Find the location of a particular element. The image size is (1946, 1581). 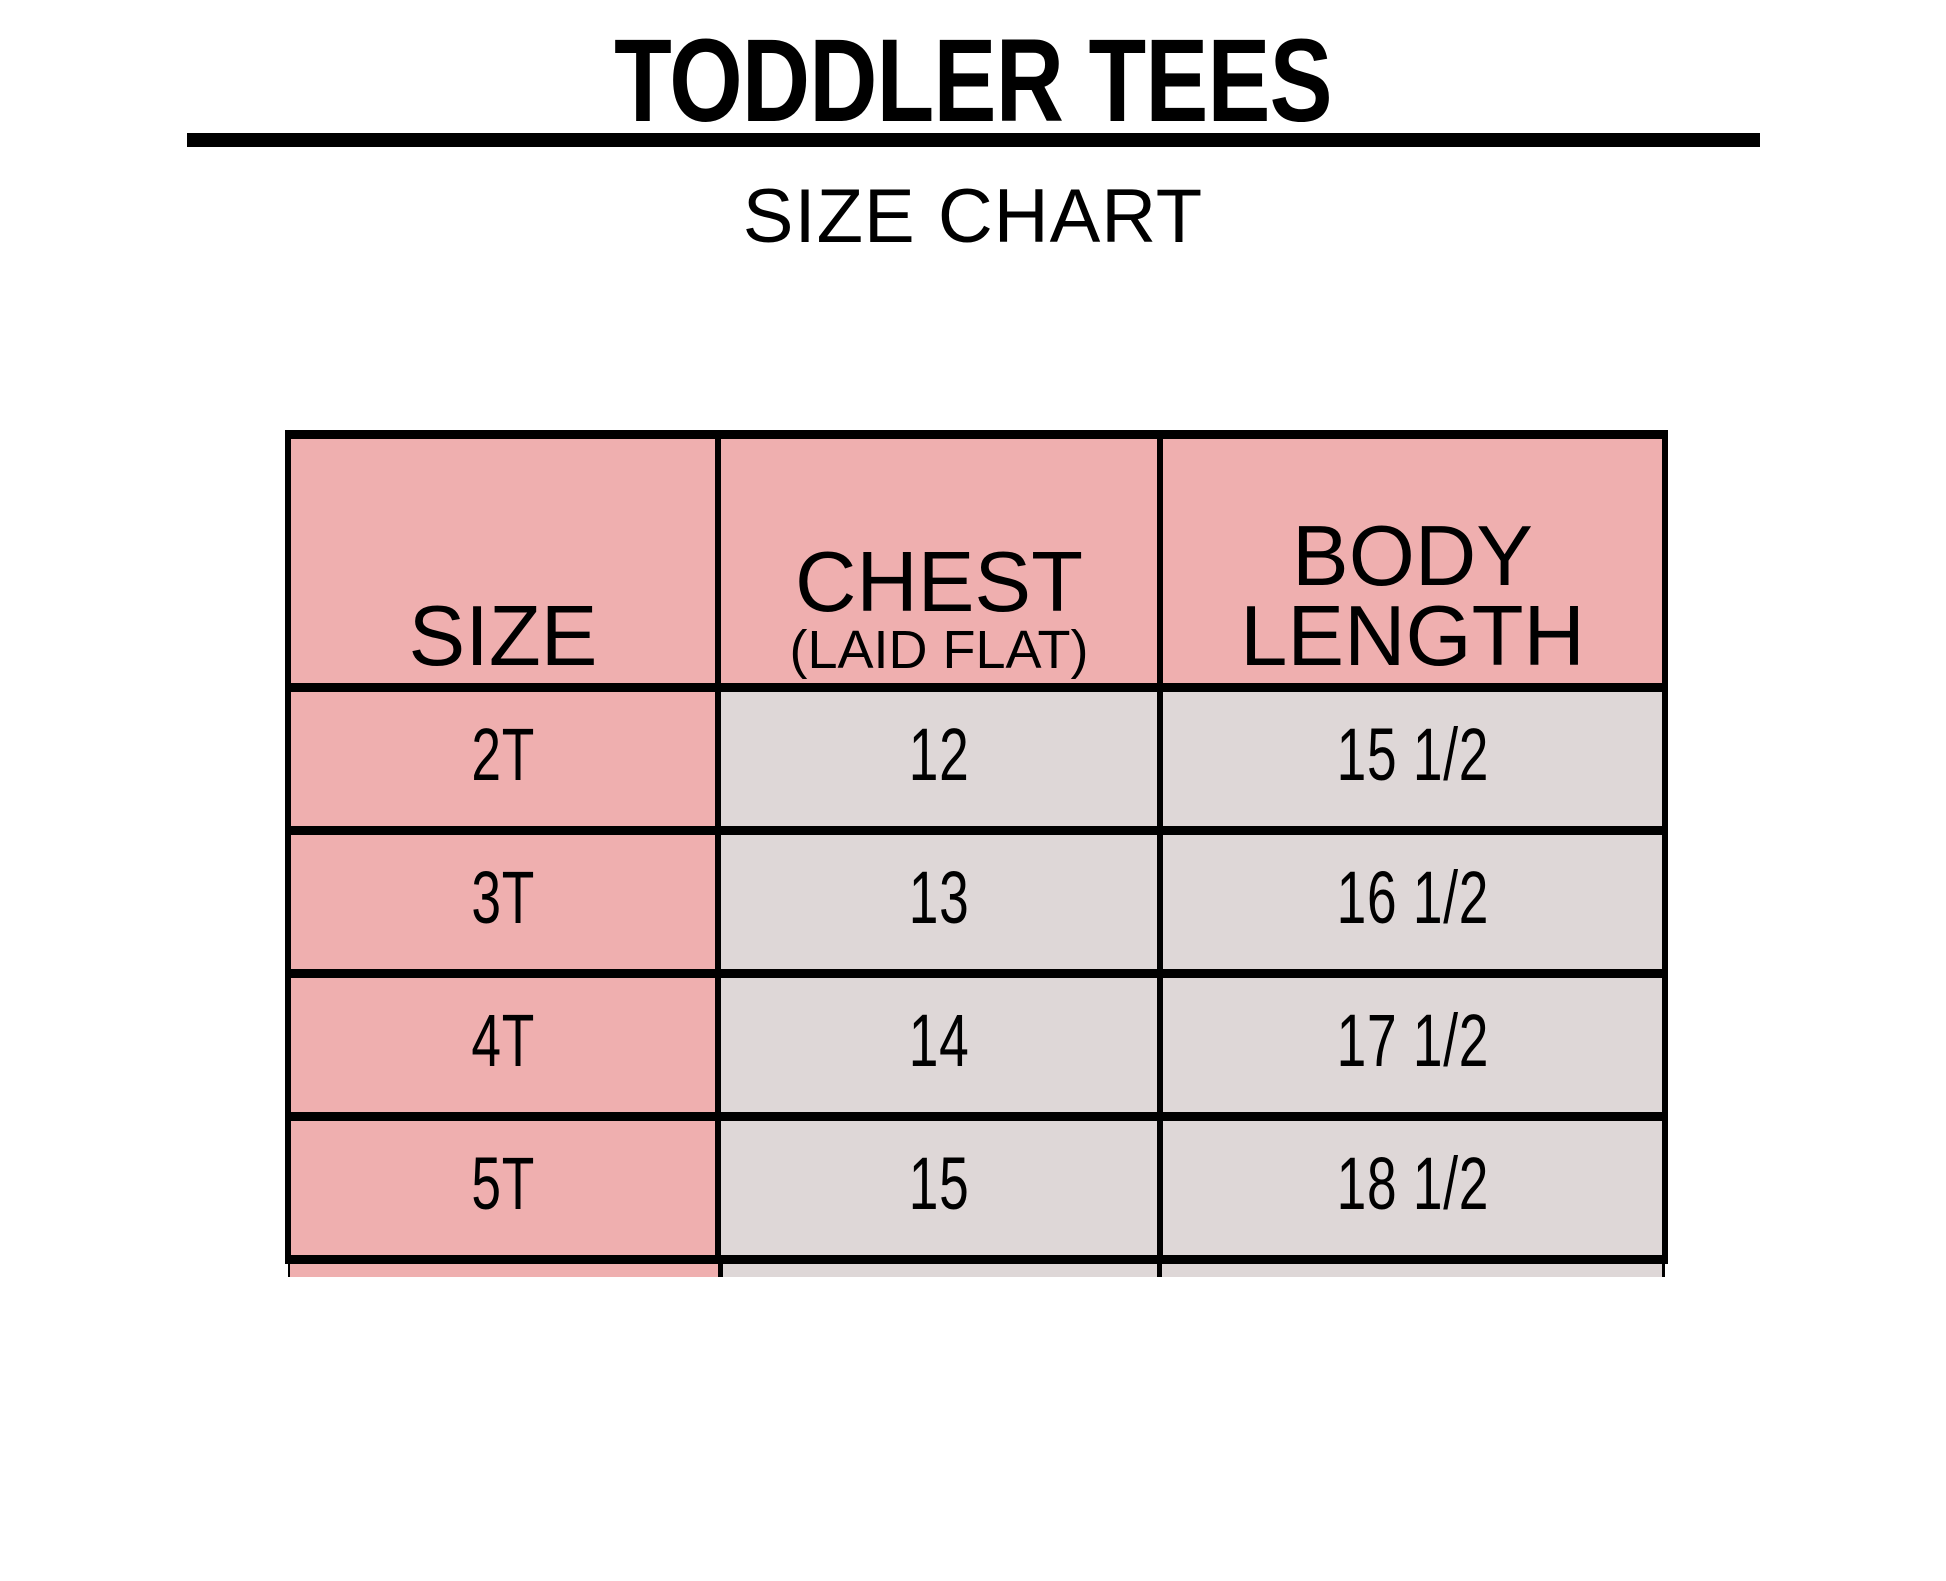

cell-chest: 15 is located at coordinates (937, 1183).